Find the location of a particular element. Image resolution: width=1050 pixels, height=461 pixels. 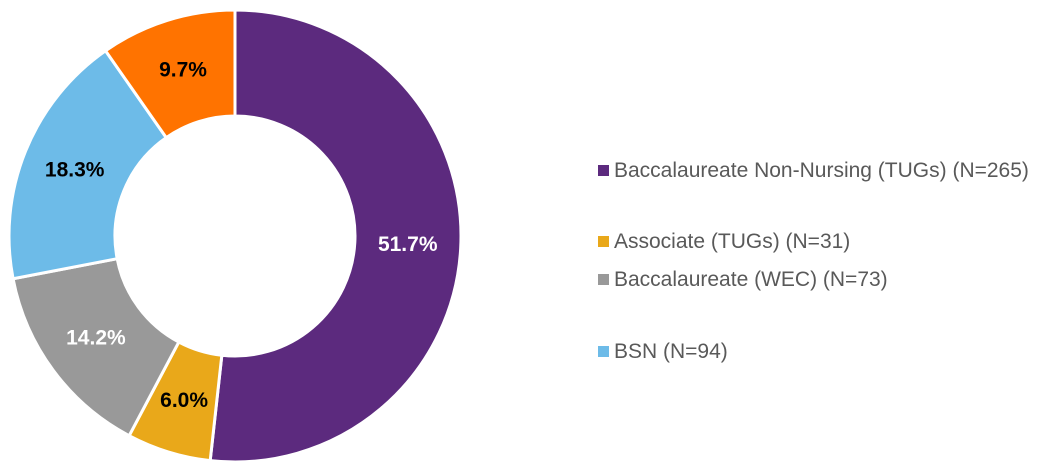

data-label: 51.7% is located at coordinates (408, 244).